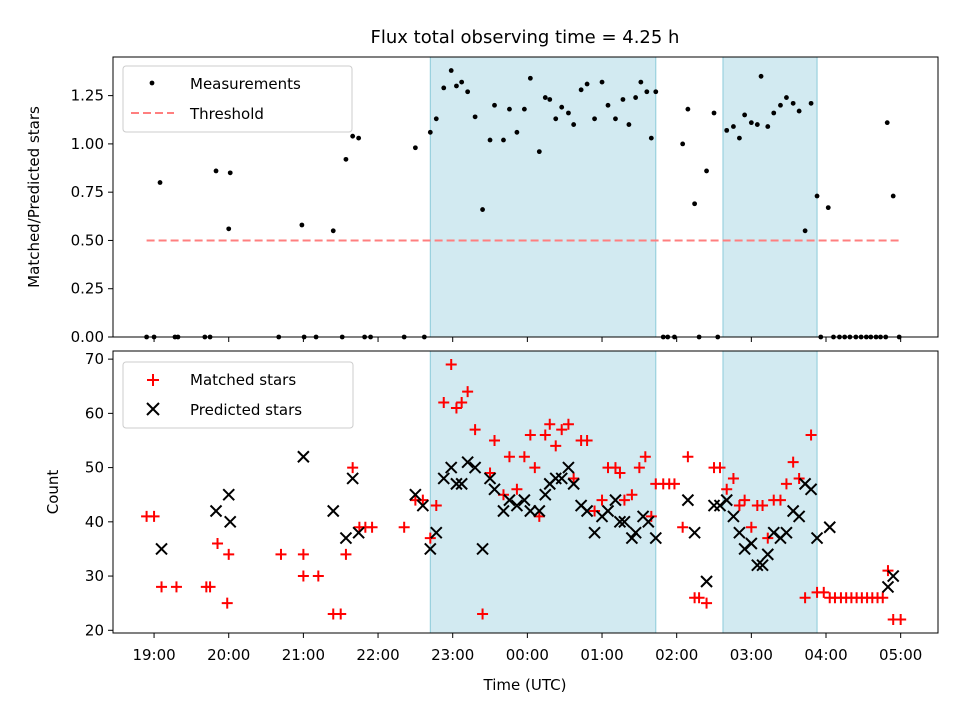  What do you see at coordinates (525, 685) in the screenshot?
I see `x-axis-label: Time (UTC)` at bounding box center [525, 685].